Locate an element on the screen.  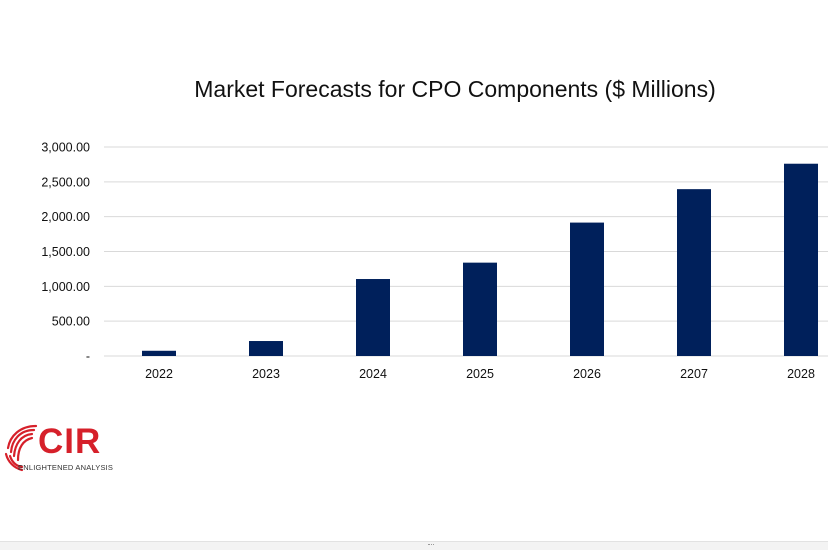
y-tick-label: 2,500.00 is located at coordinates (65, 182).